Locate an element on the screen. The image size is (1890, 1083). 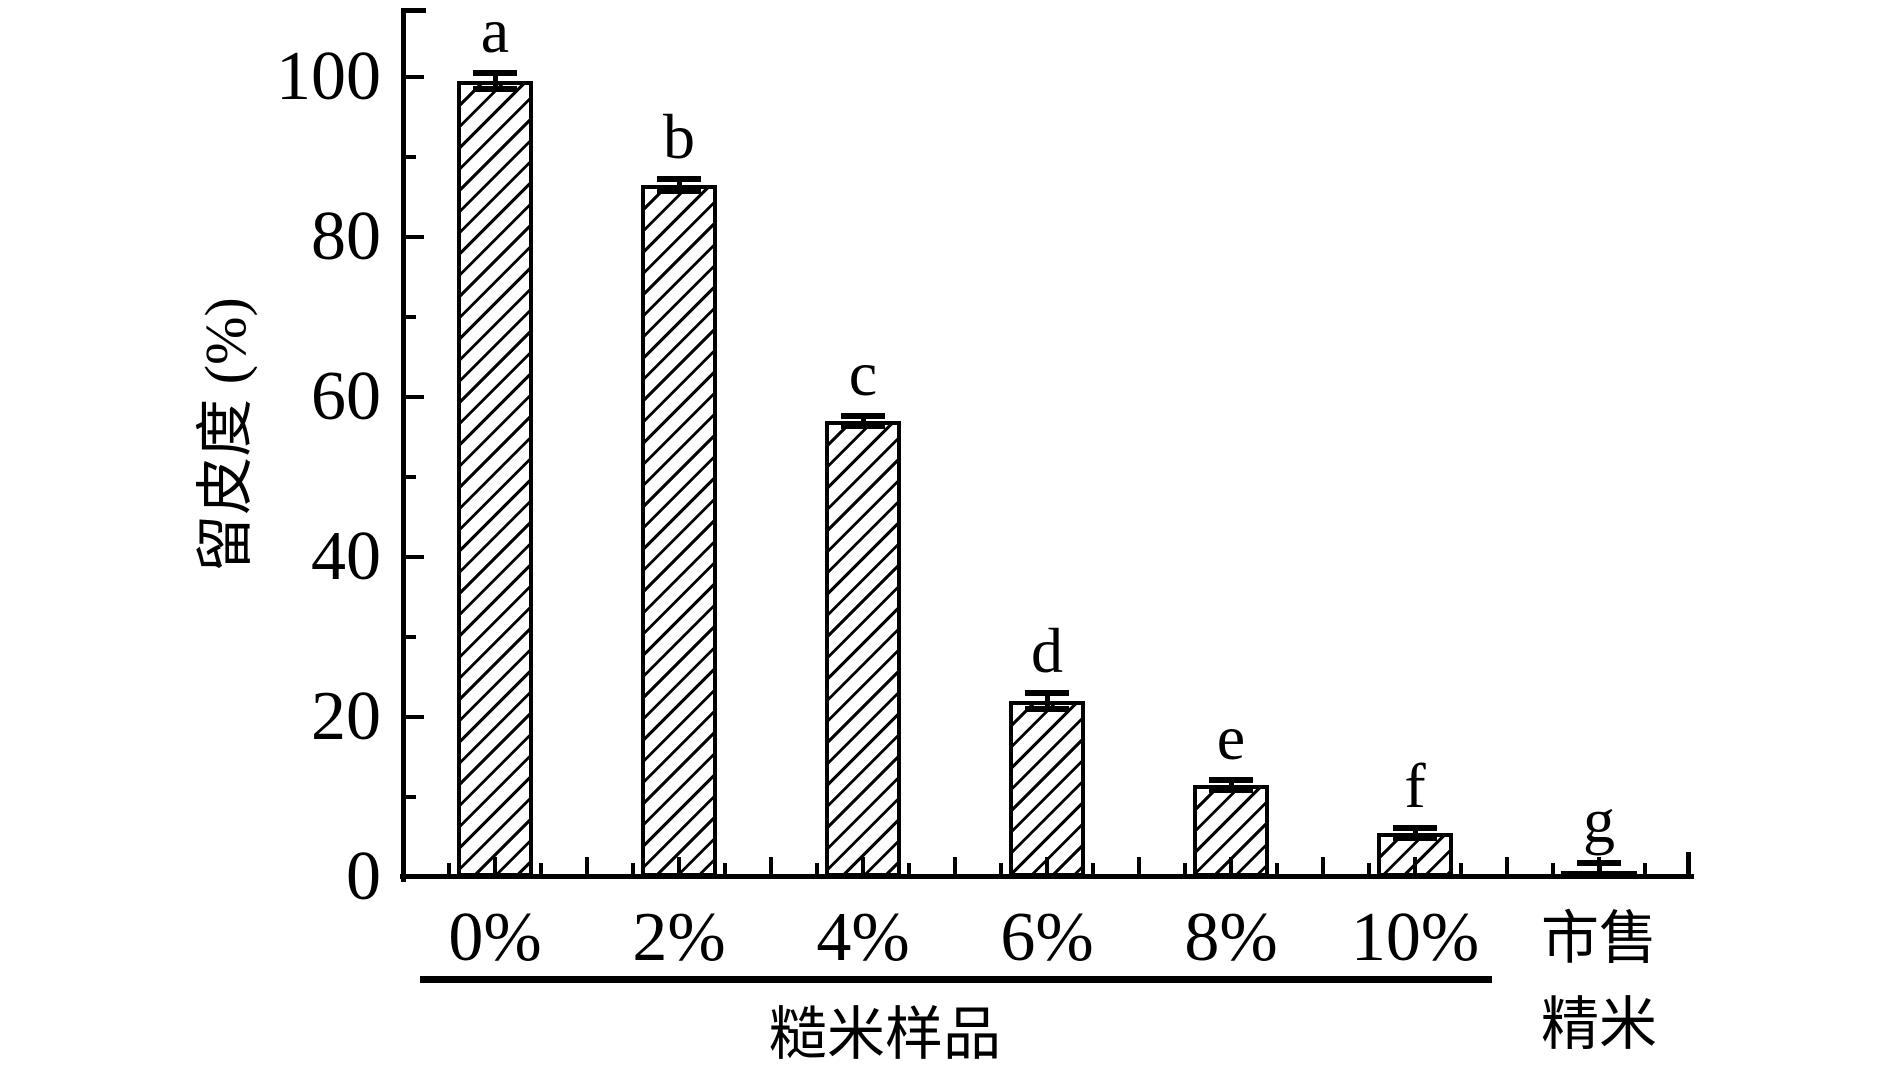
y-tick-label: 60 is located at coordinates (346, 396).